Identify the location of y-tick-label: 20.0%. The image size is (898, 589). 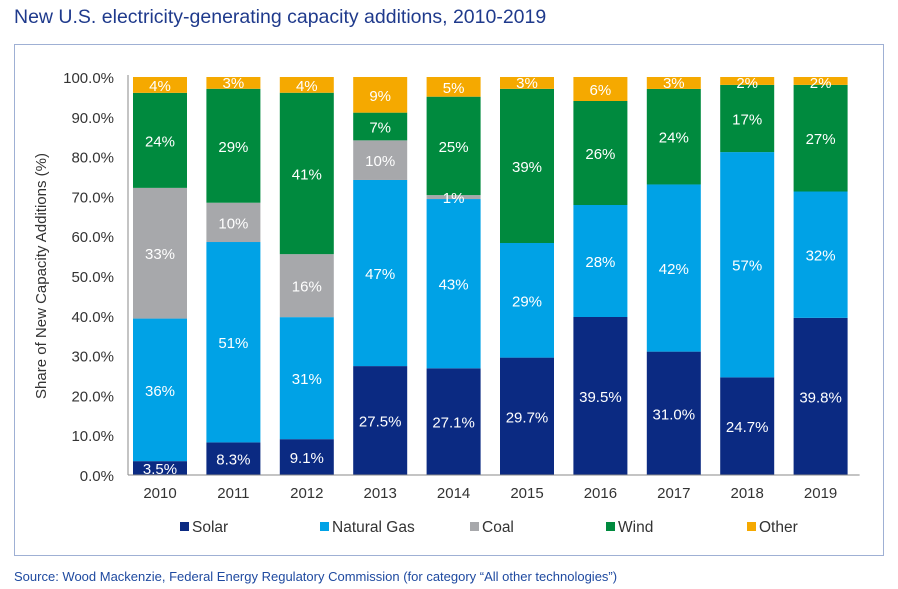
(92, 396).